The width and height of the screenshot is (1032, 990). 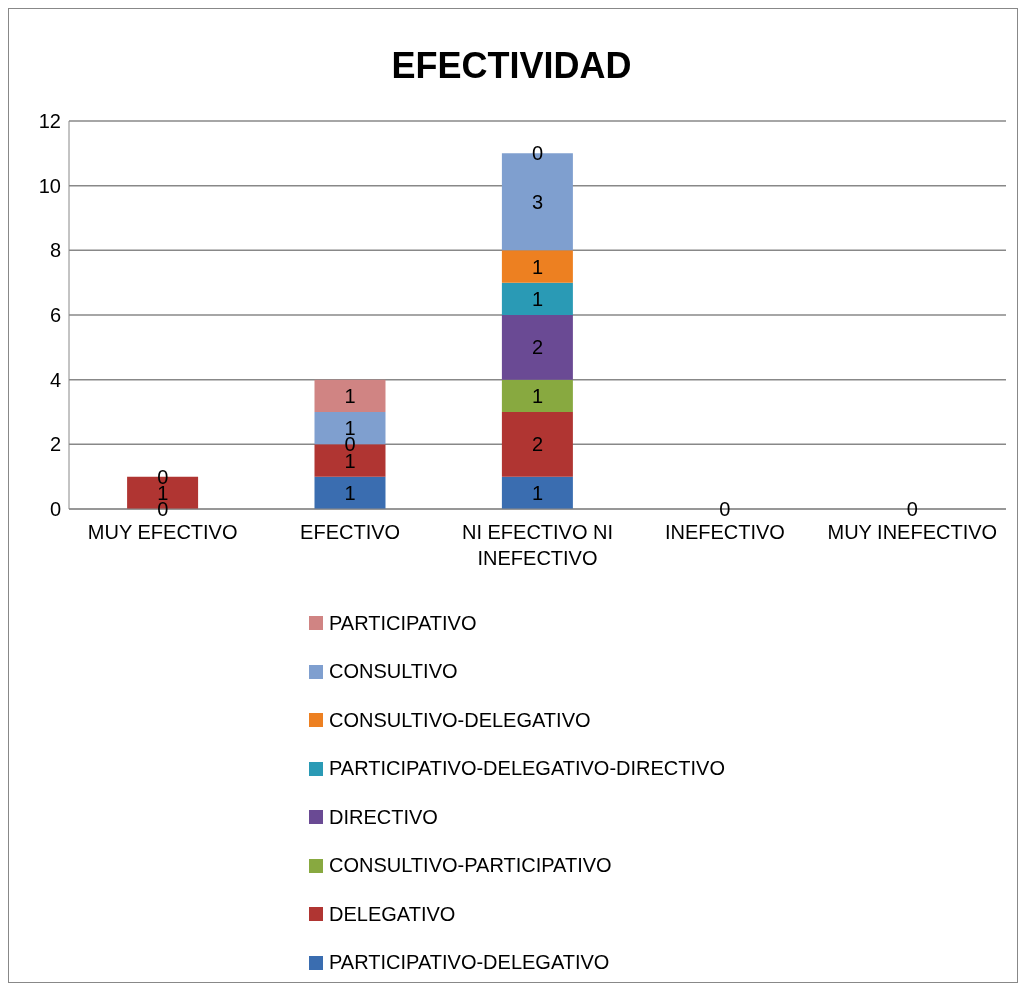 What do you see at coordinates (49, 185) in the screenshot?
I see `y-tick-label: 10` at bounding box center [49, 185].